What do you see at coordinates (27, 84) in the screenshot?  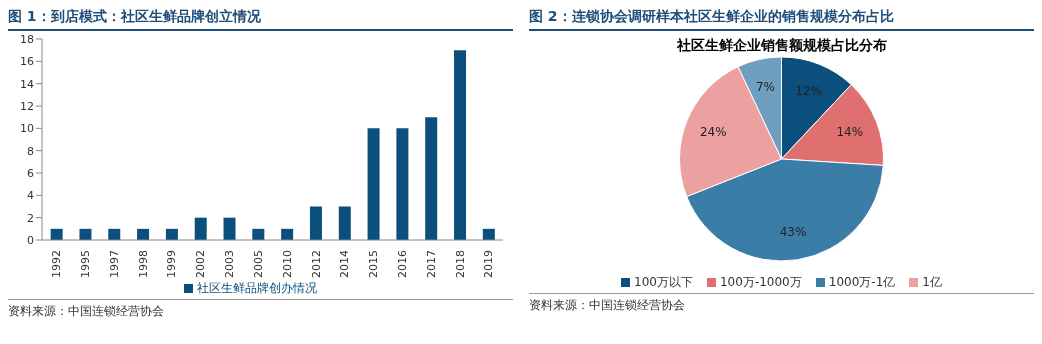 I see `y-tick-label: 14` at bounding box center [27, 84].